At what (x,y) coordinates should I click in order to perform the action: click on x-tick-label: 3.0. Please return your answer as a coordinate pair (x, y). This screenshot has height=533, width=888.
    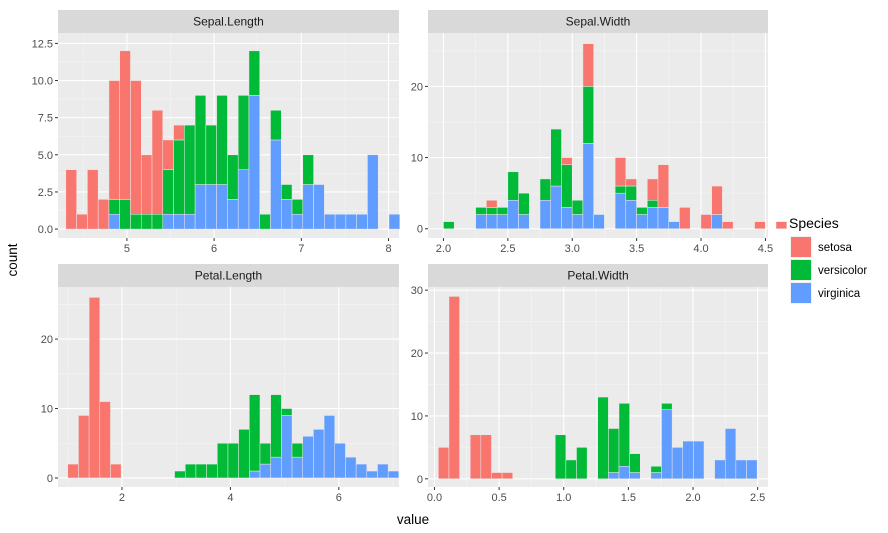
    Looking at the image, I should click on (572, 249).